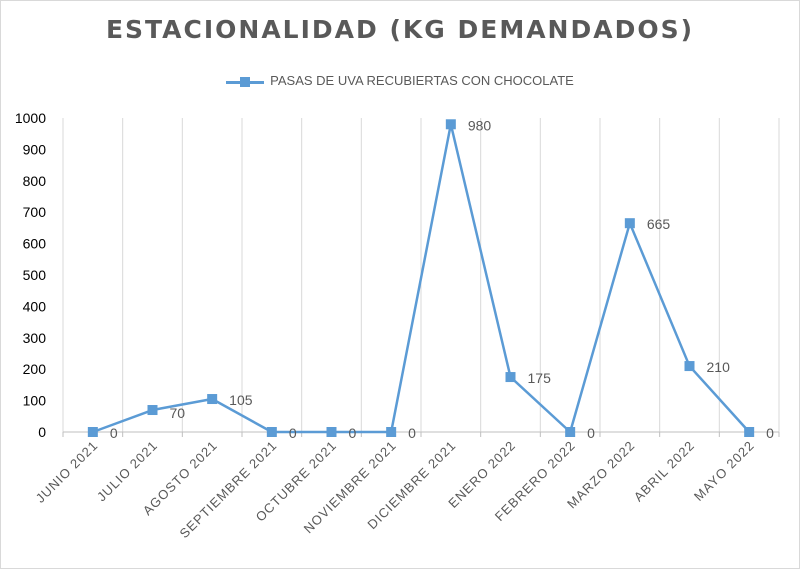 Image resolution: width=800 pixels, height=569 pixels. I want to click on y-tick-label: 500, so click(35, 275).